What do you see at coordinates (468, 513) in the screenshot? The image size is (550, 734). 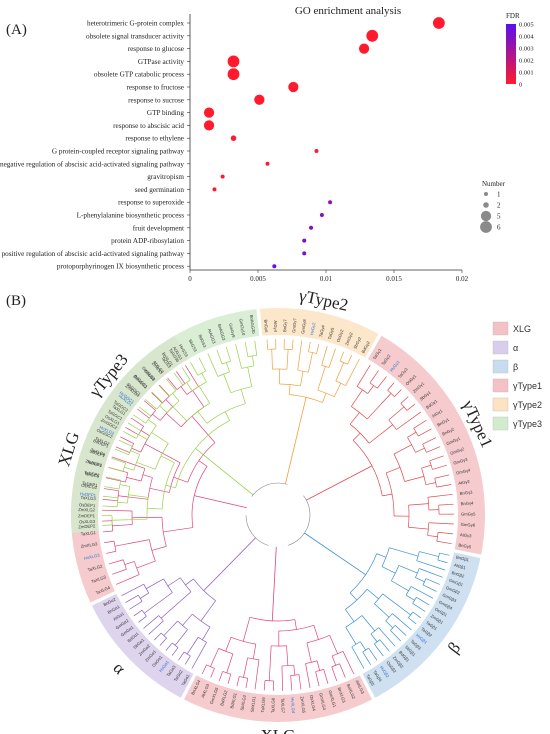 I see `leaf-label: GmGγ5` at bounding box center [468, 513].